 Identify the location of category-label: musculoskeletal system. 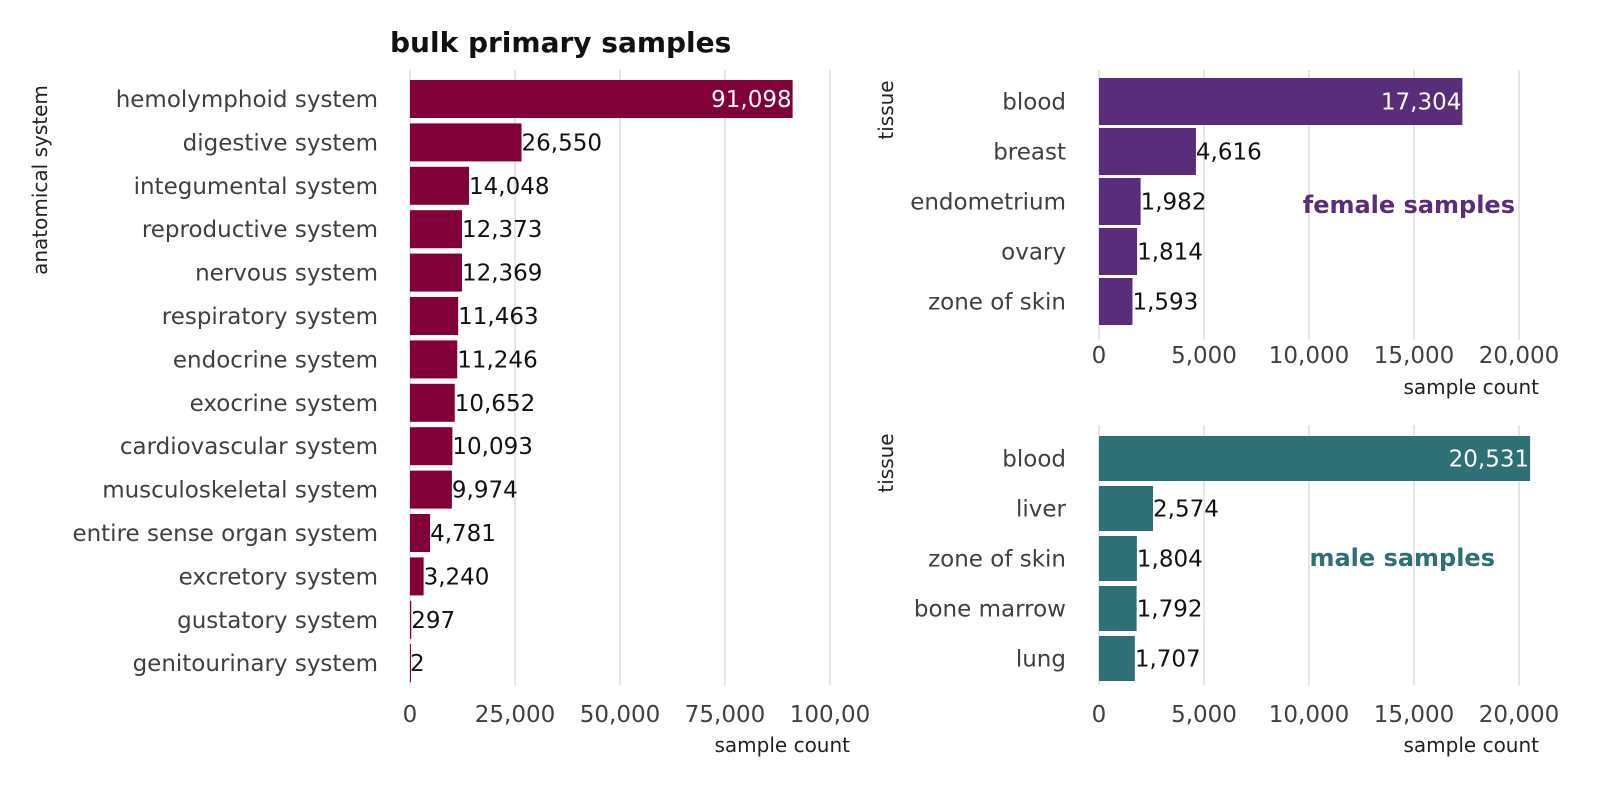
(240, 491).